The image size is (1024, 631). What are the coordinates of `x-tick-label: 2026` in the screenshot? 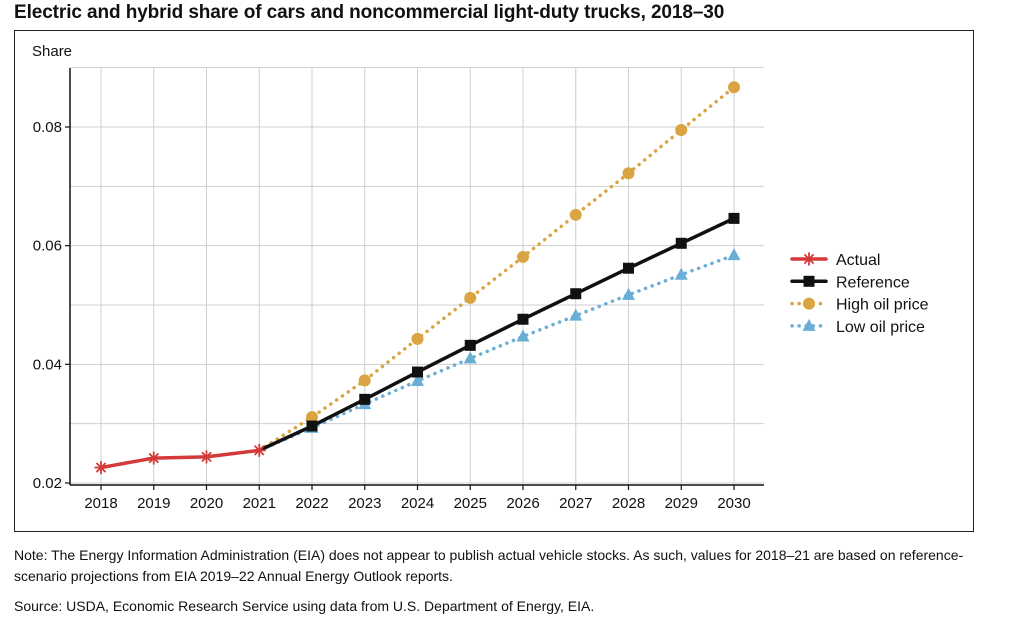 It's located at (522, 503).